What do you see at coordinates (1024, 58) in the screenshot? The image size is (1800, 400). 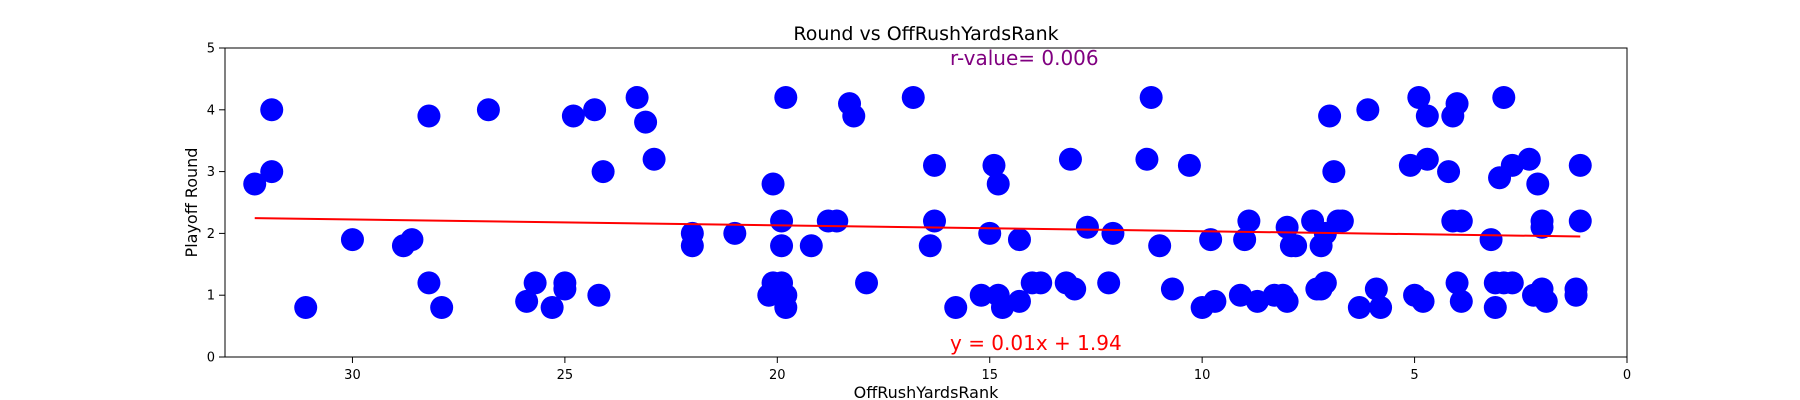 I see `r-value-annotation: r-value= 0.006` at bounding box center [1024, 58].